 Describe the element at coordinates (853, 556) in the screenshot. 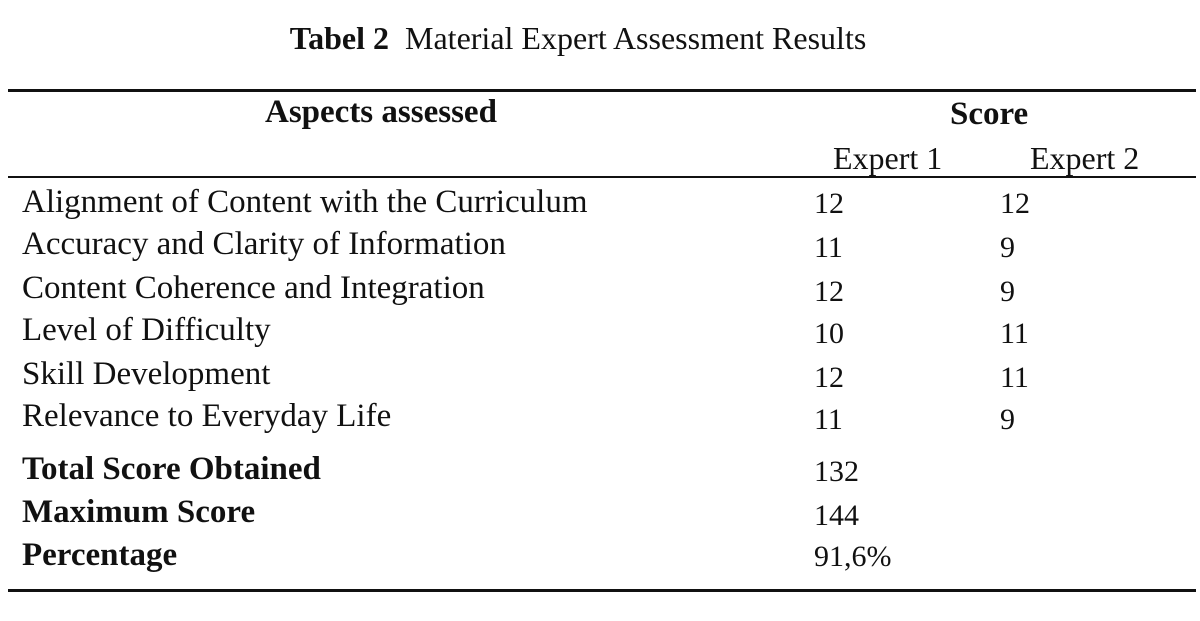

I see `summary-percentage-value: 91,6%` at that location.